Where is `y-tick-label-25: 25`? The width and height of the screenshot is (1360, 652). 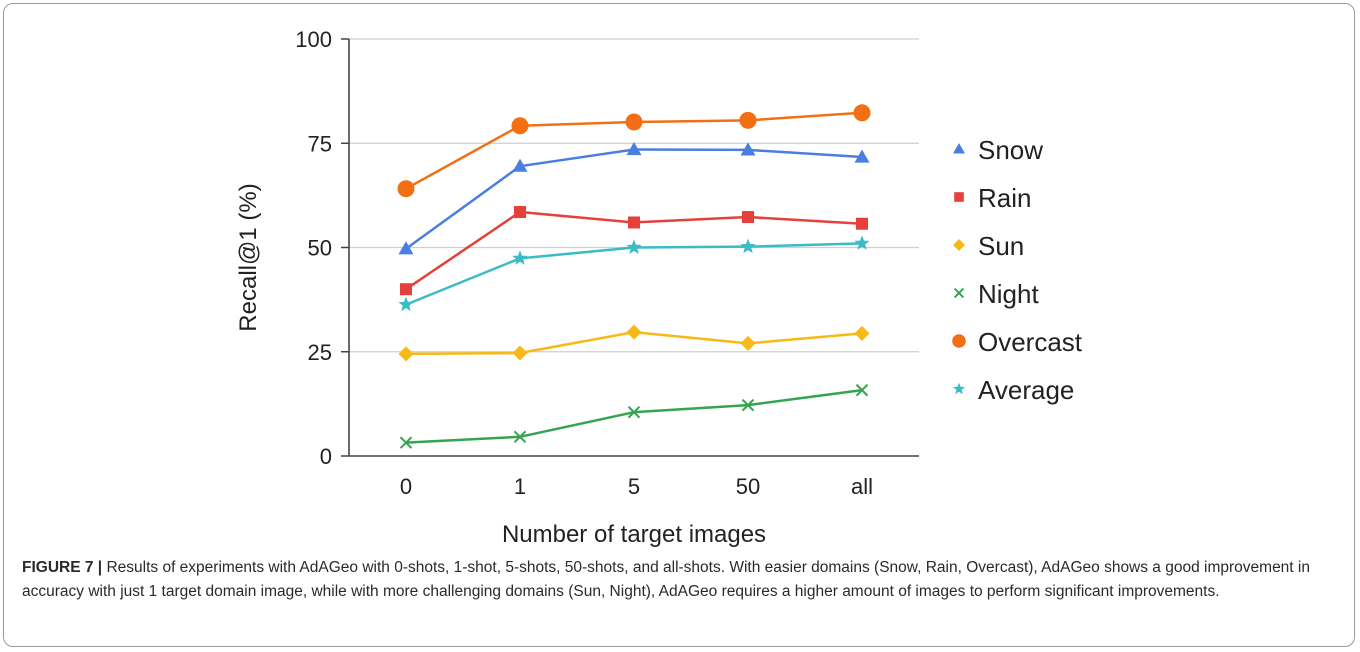 y-tick-label-25: 25 is located at coordinates (320, 352).